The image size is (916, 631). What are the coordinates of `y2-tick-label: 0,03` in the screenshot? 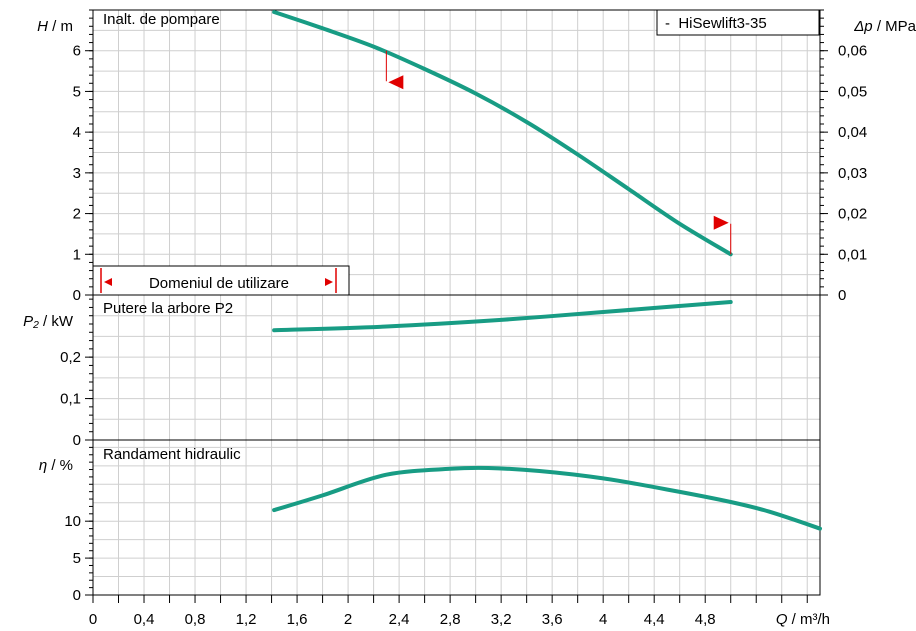 It's located at (852, 173).